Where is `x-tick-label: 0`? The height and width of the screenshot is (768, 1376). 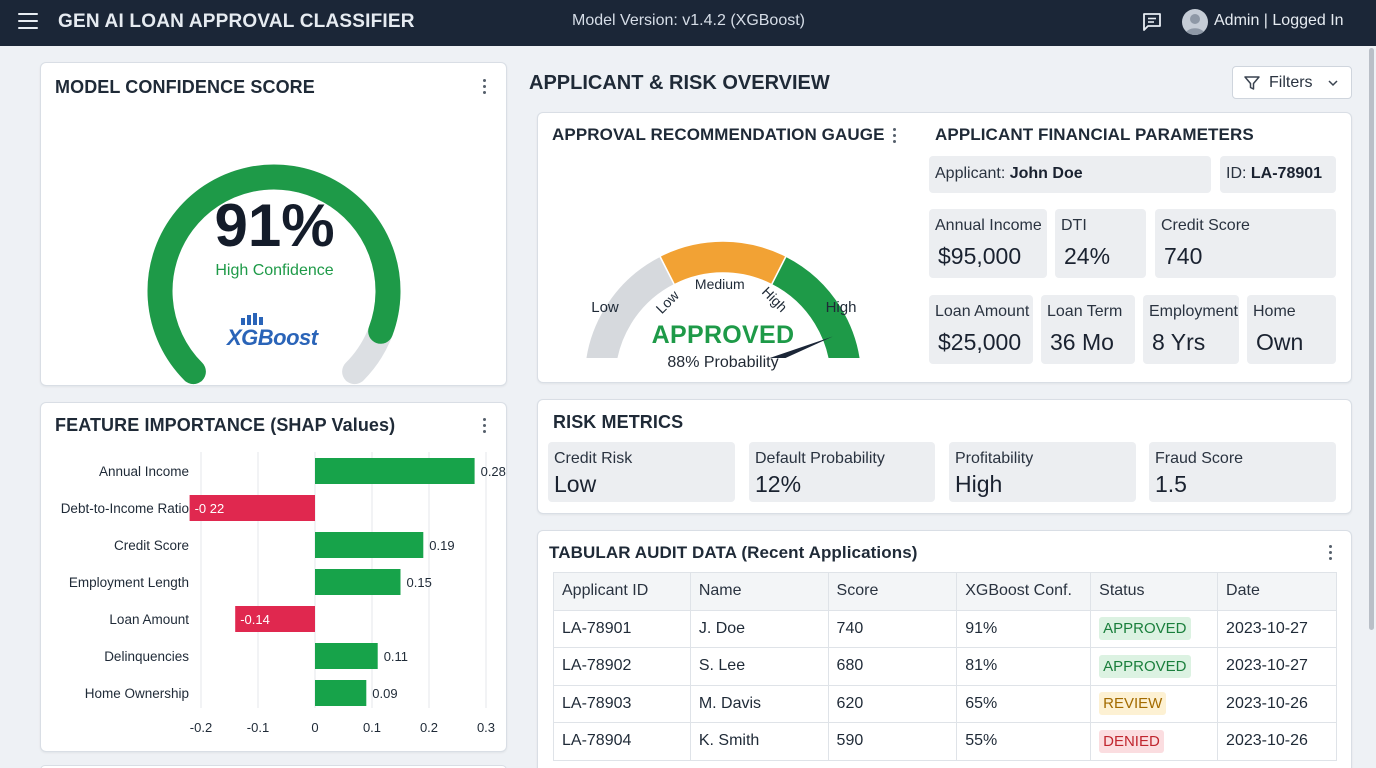
x-tick-label: 0 is located at coordinates (314, 727).